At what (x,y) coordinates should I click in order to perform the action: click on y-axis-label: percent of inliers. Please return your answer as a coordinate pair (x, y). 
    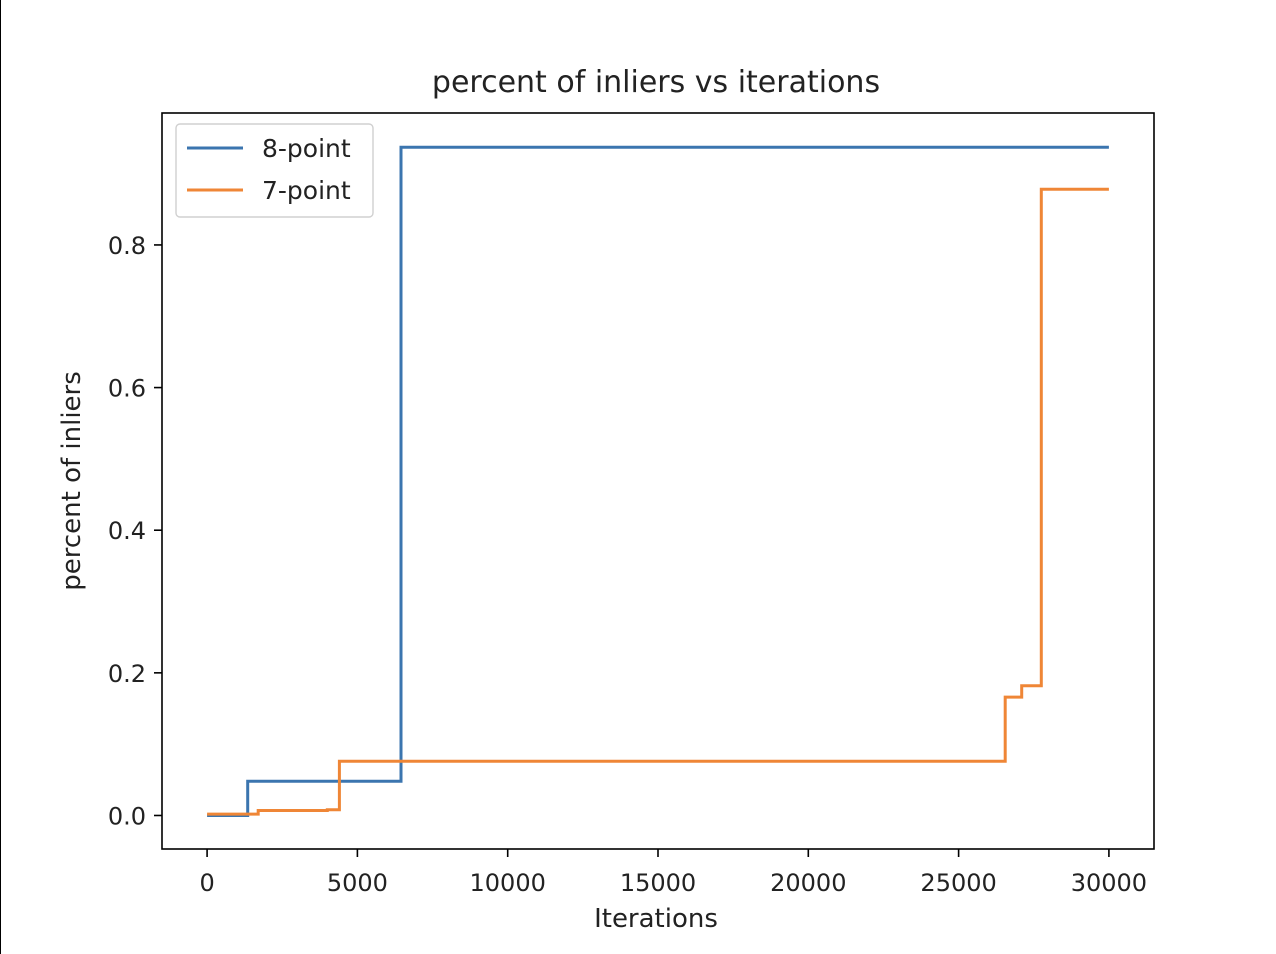
    Looking at the image, I should click on (72, 481).